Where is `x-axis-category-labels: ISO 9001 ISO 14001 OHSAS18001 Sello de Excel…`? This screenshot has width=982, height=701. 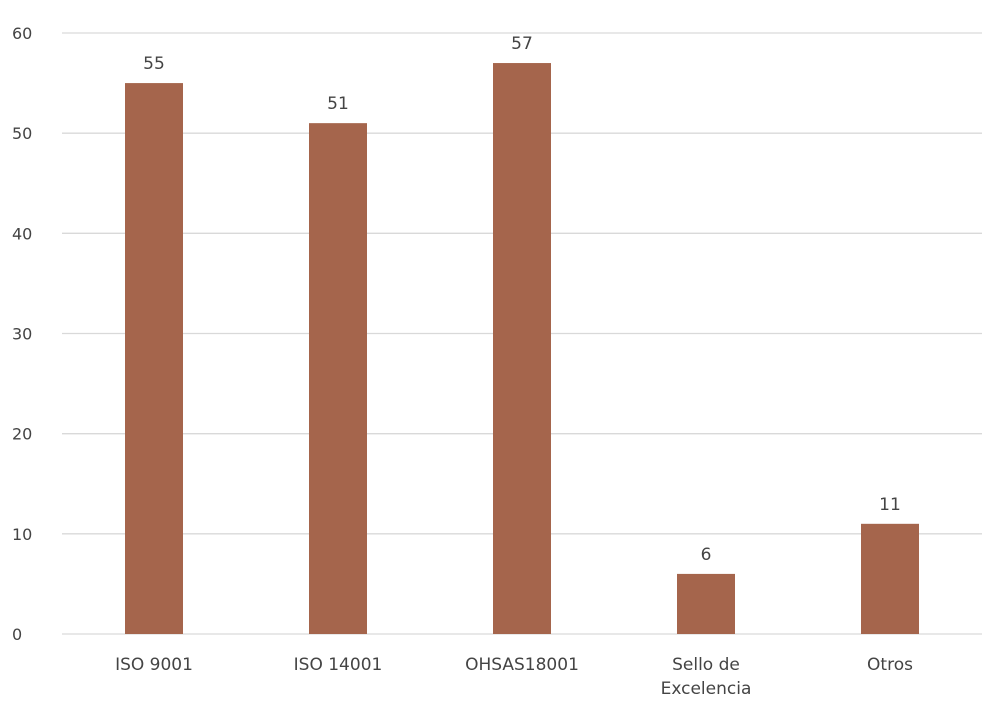 x-axis-category-labels: ISO 9001 ISO 14001 OHSAS18001 Sello de Excel… is located at coordinates (514, 677).